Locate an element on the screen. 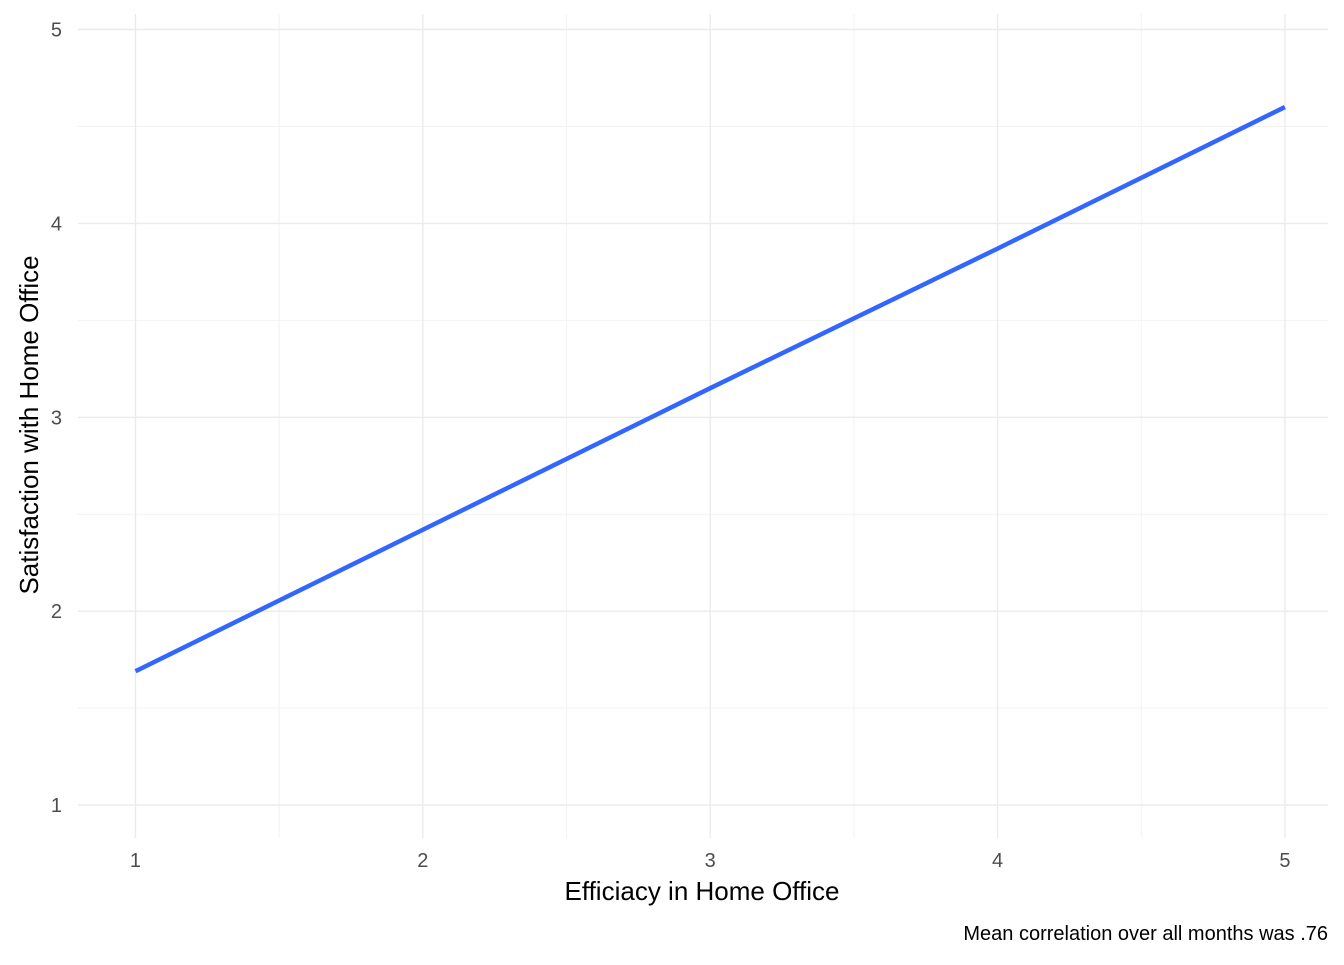  y-tick-label-1: 2 is located at coordinates (56, 612).